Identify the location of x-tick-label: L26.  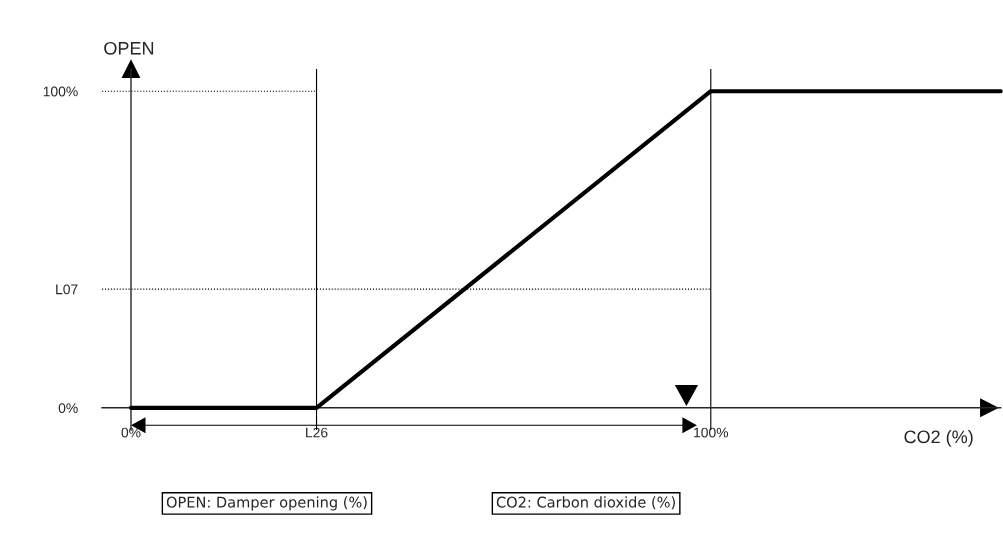
(317, 432).